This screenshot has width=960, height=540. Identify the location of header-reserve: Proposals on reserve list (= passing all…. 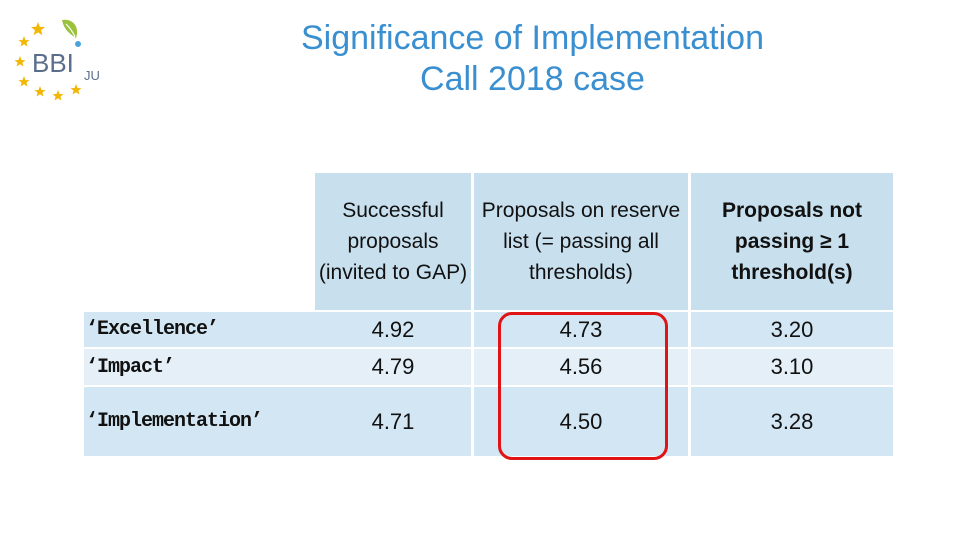
(581, 241).